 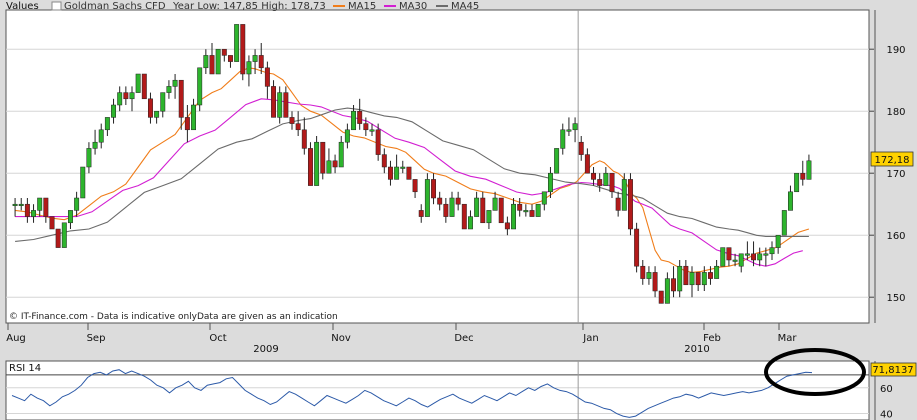 What do you see at coordinates (815, 372) in the screenshot?
I see `highlight-ellipse-annotation` at bounding box center [815, 372].